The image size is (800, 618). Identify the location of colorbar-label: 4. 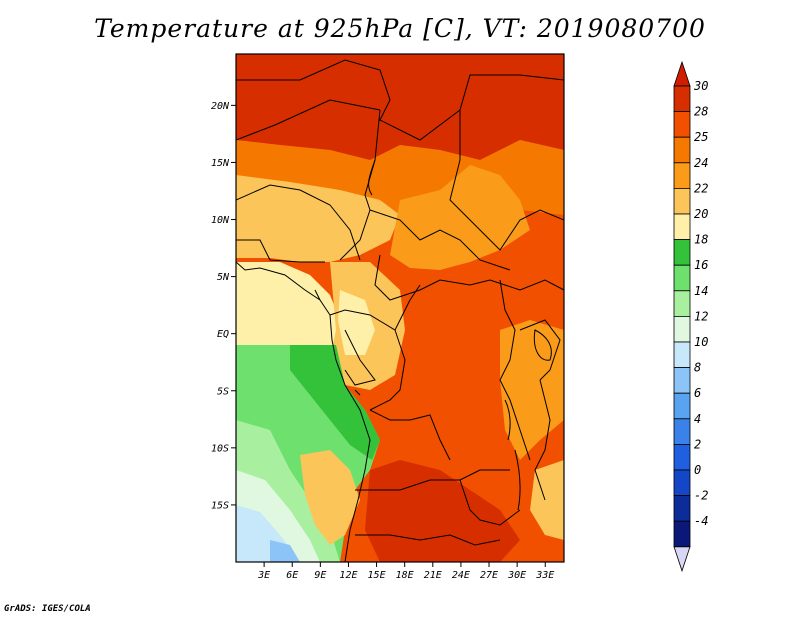
(697, 419).